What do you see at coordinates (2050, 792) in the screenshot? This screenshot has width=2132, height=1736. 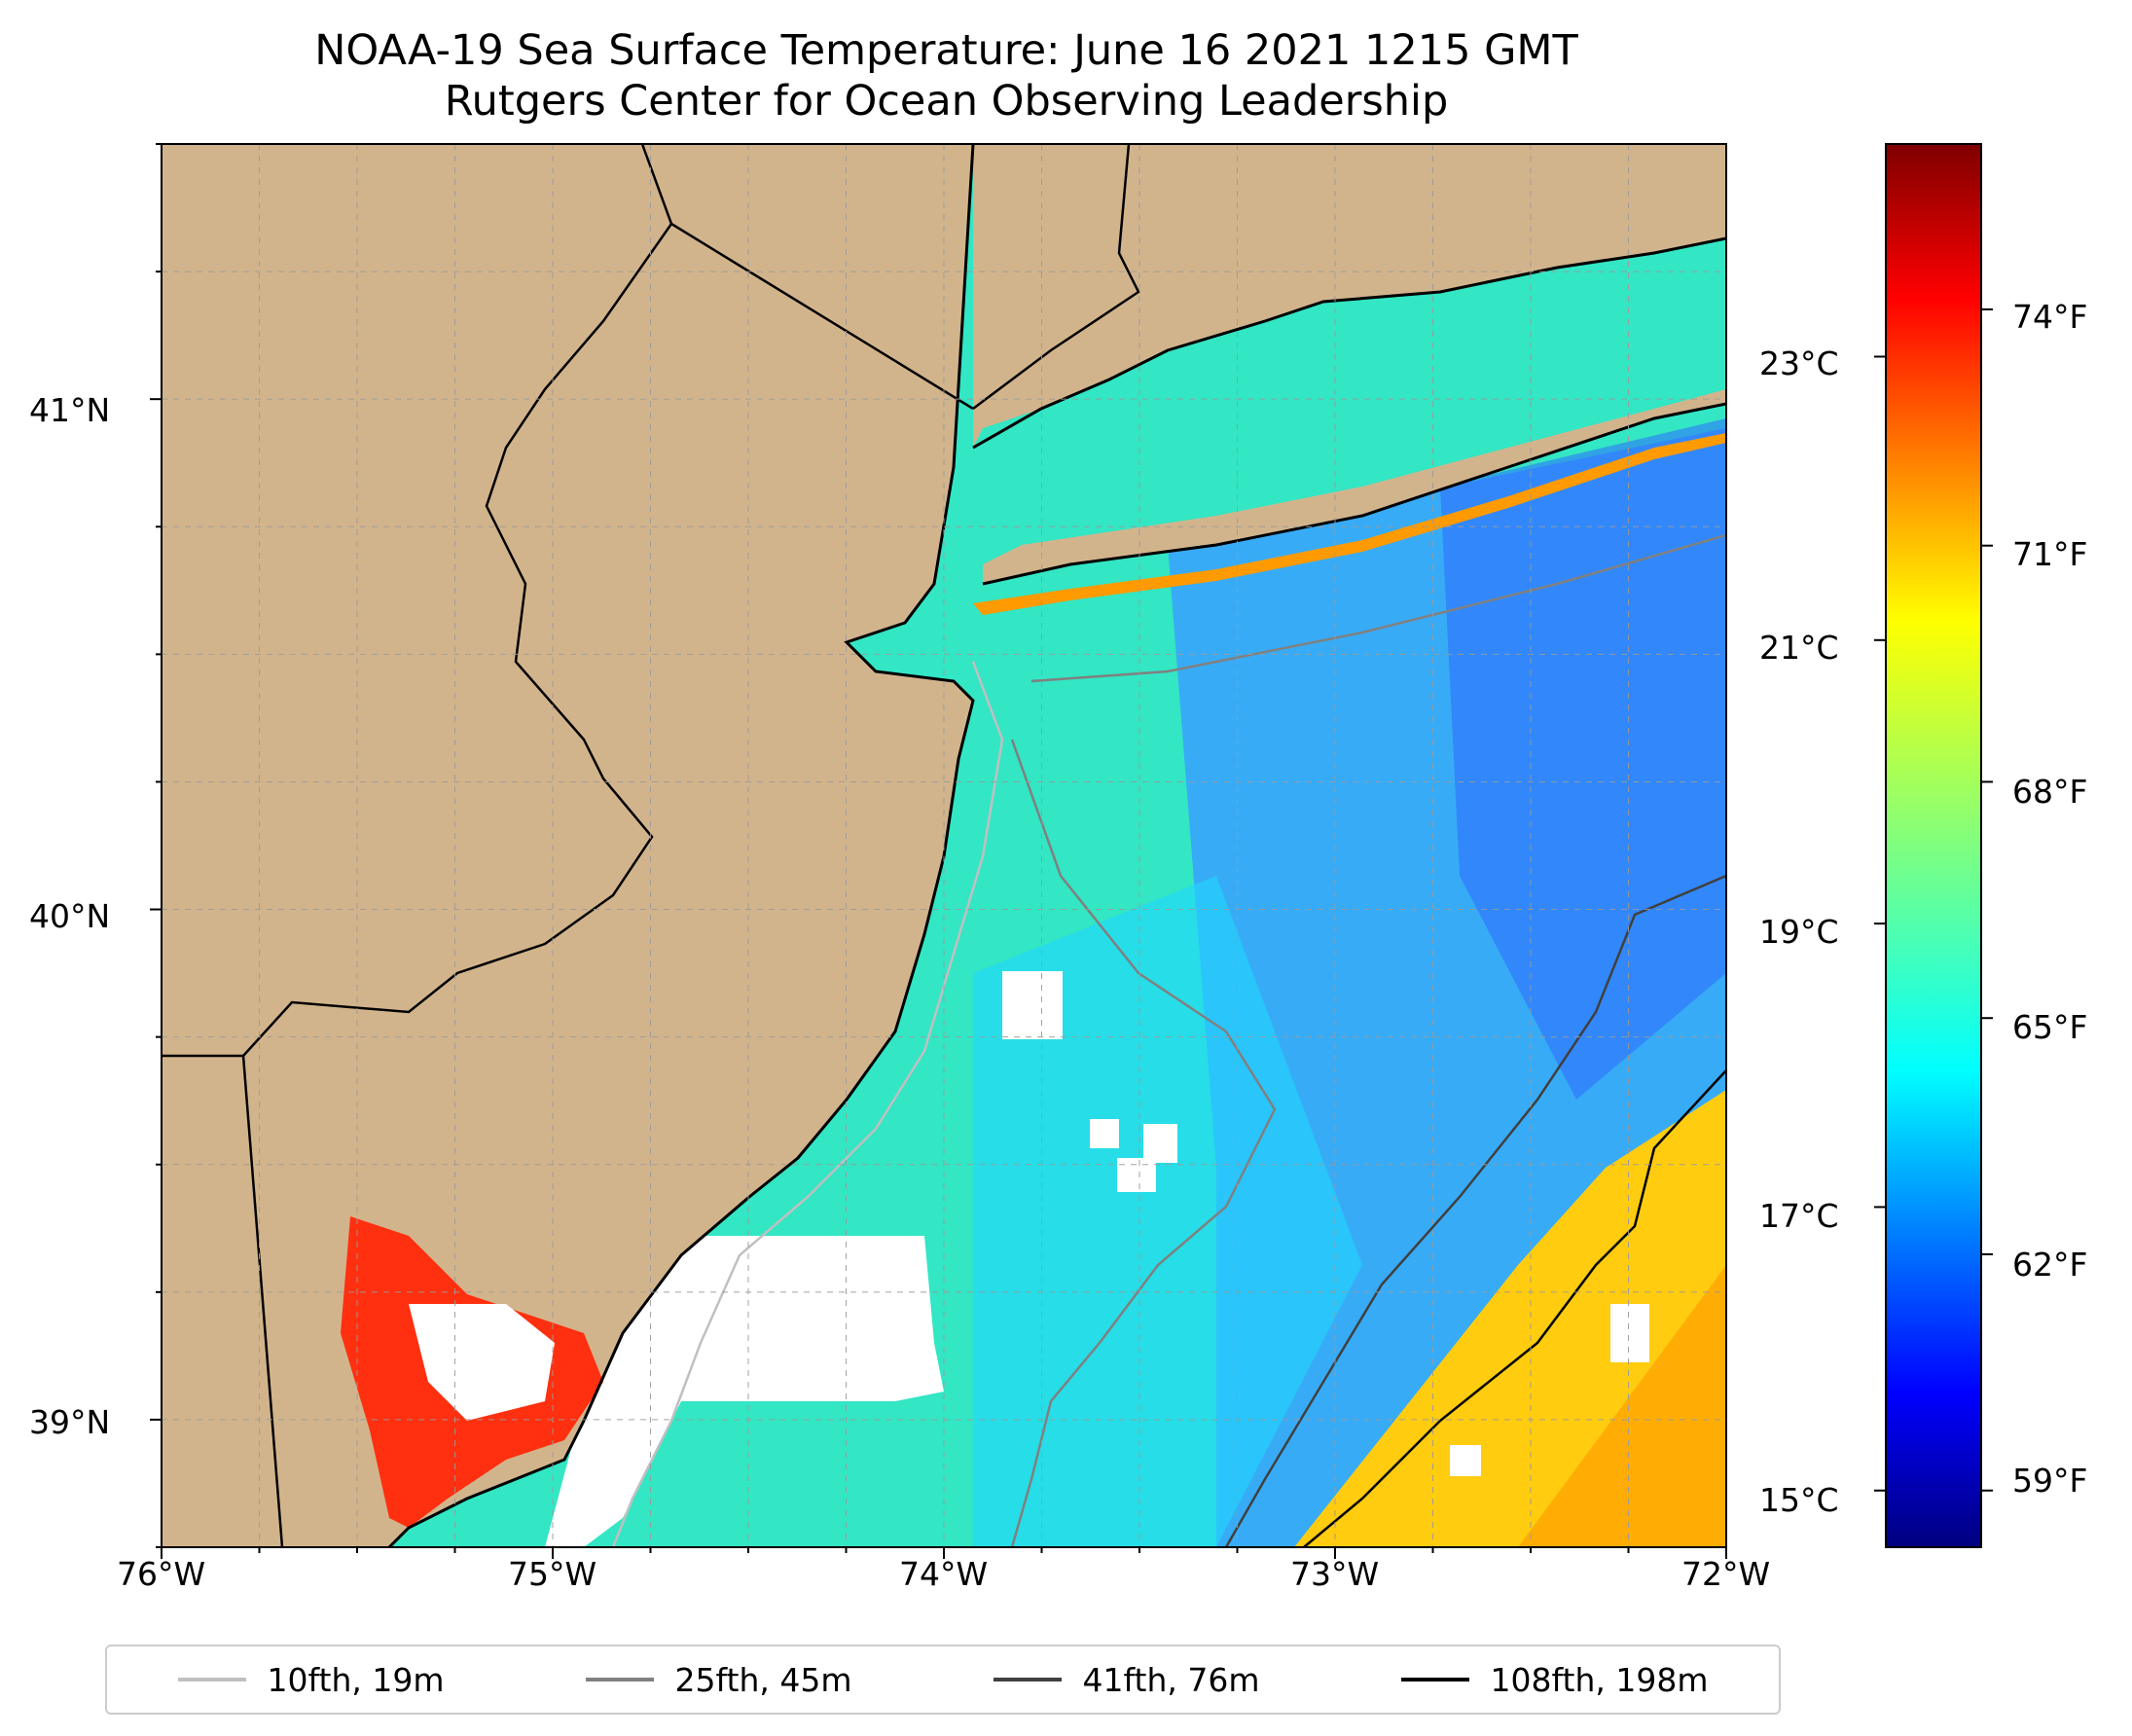 I see `cb-label-68f: 68°F` at bounding box center [2050, 792].